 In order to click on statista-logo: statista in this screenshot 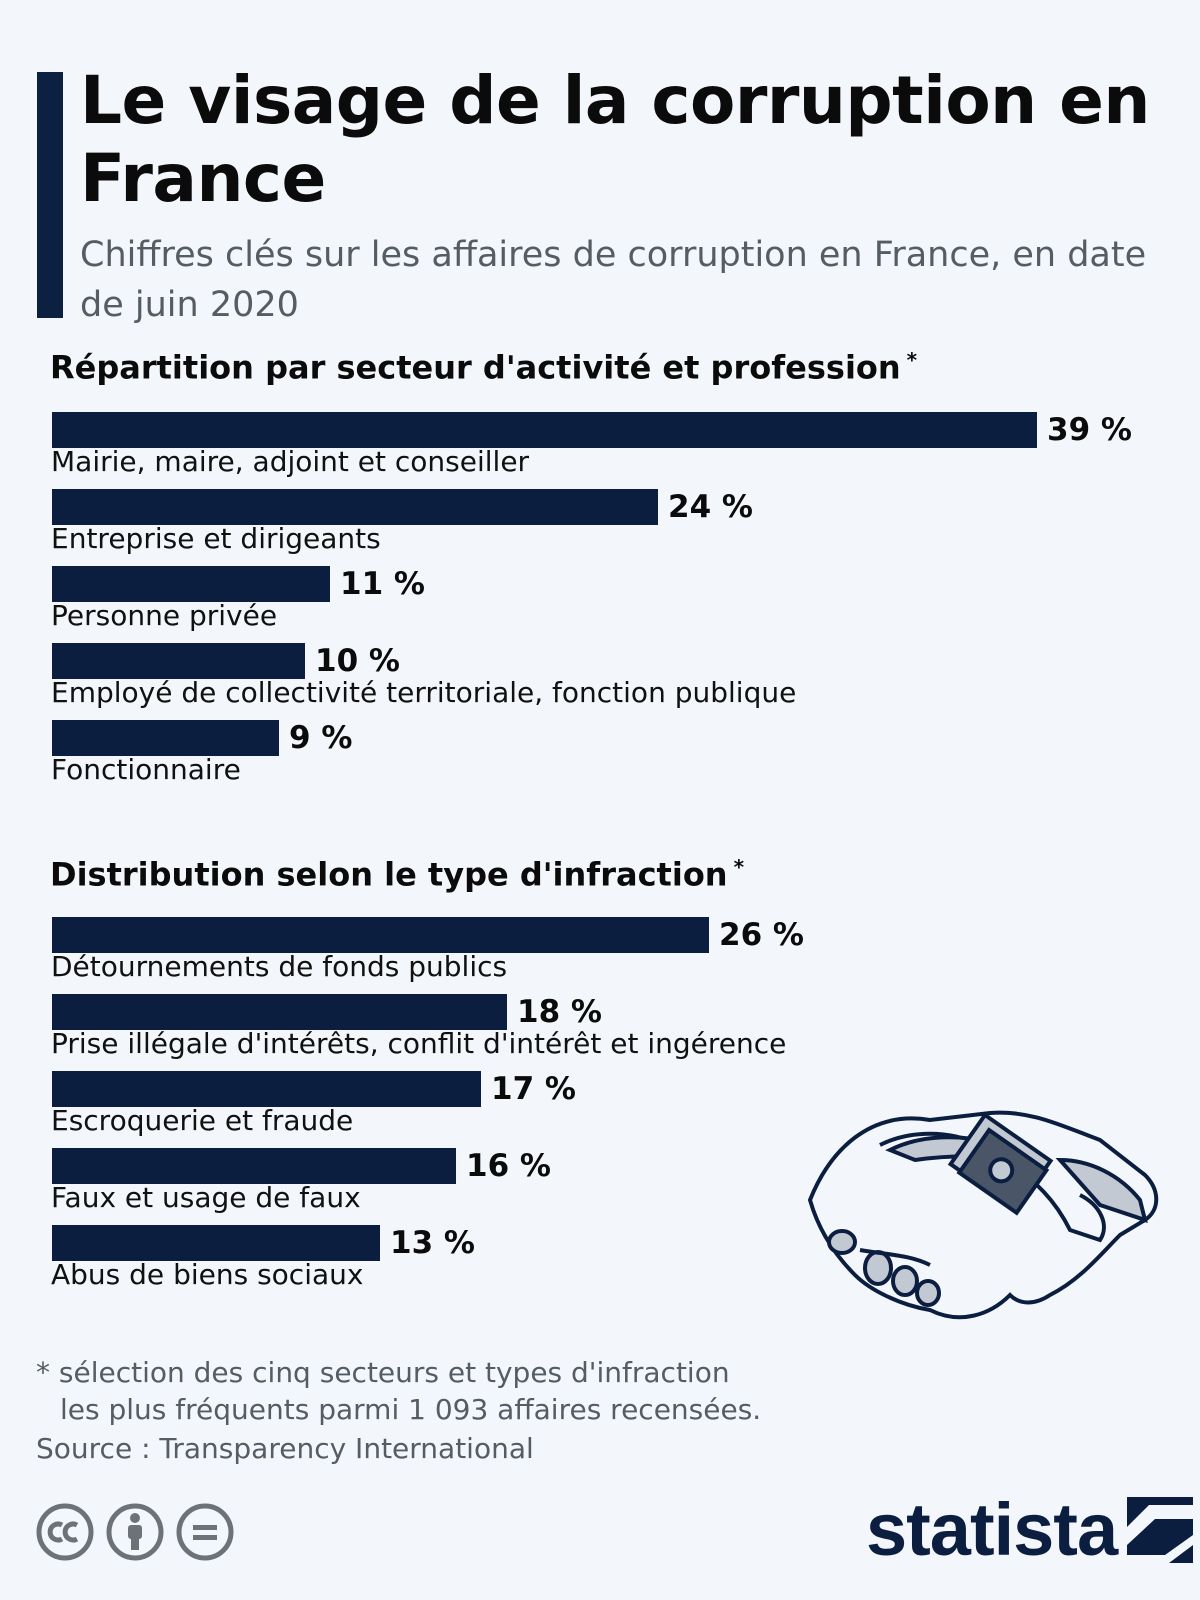, I will do `click(1030, 1529)`.